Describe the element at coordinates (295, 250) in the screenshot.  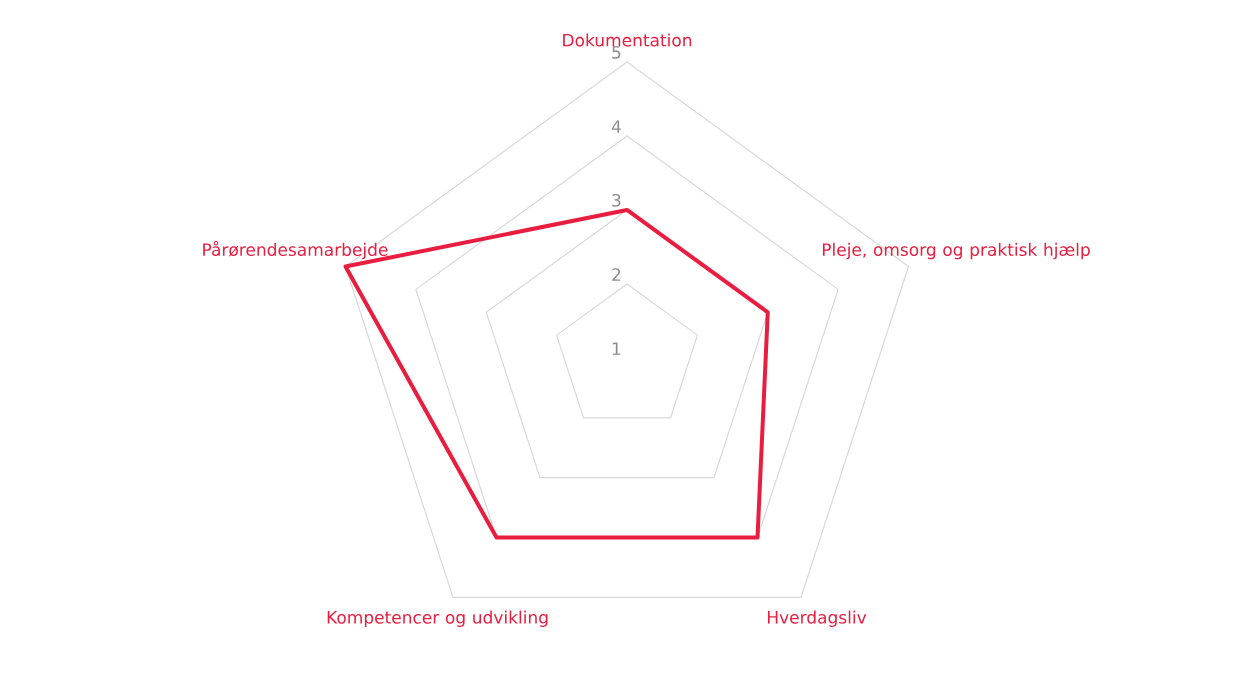
I see `spoke-label: Pårørendesamarbejde` at that location.